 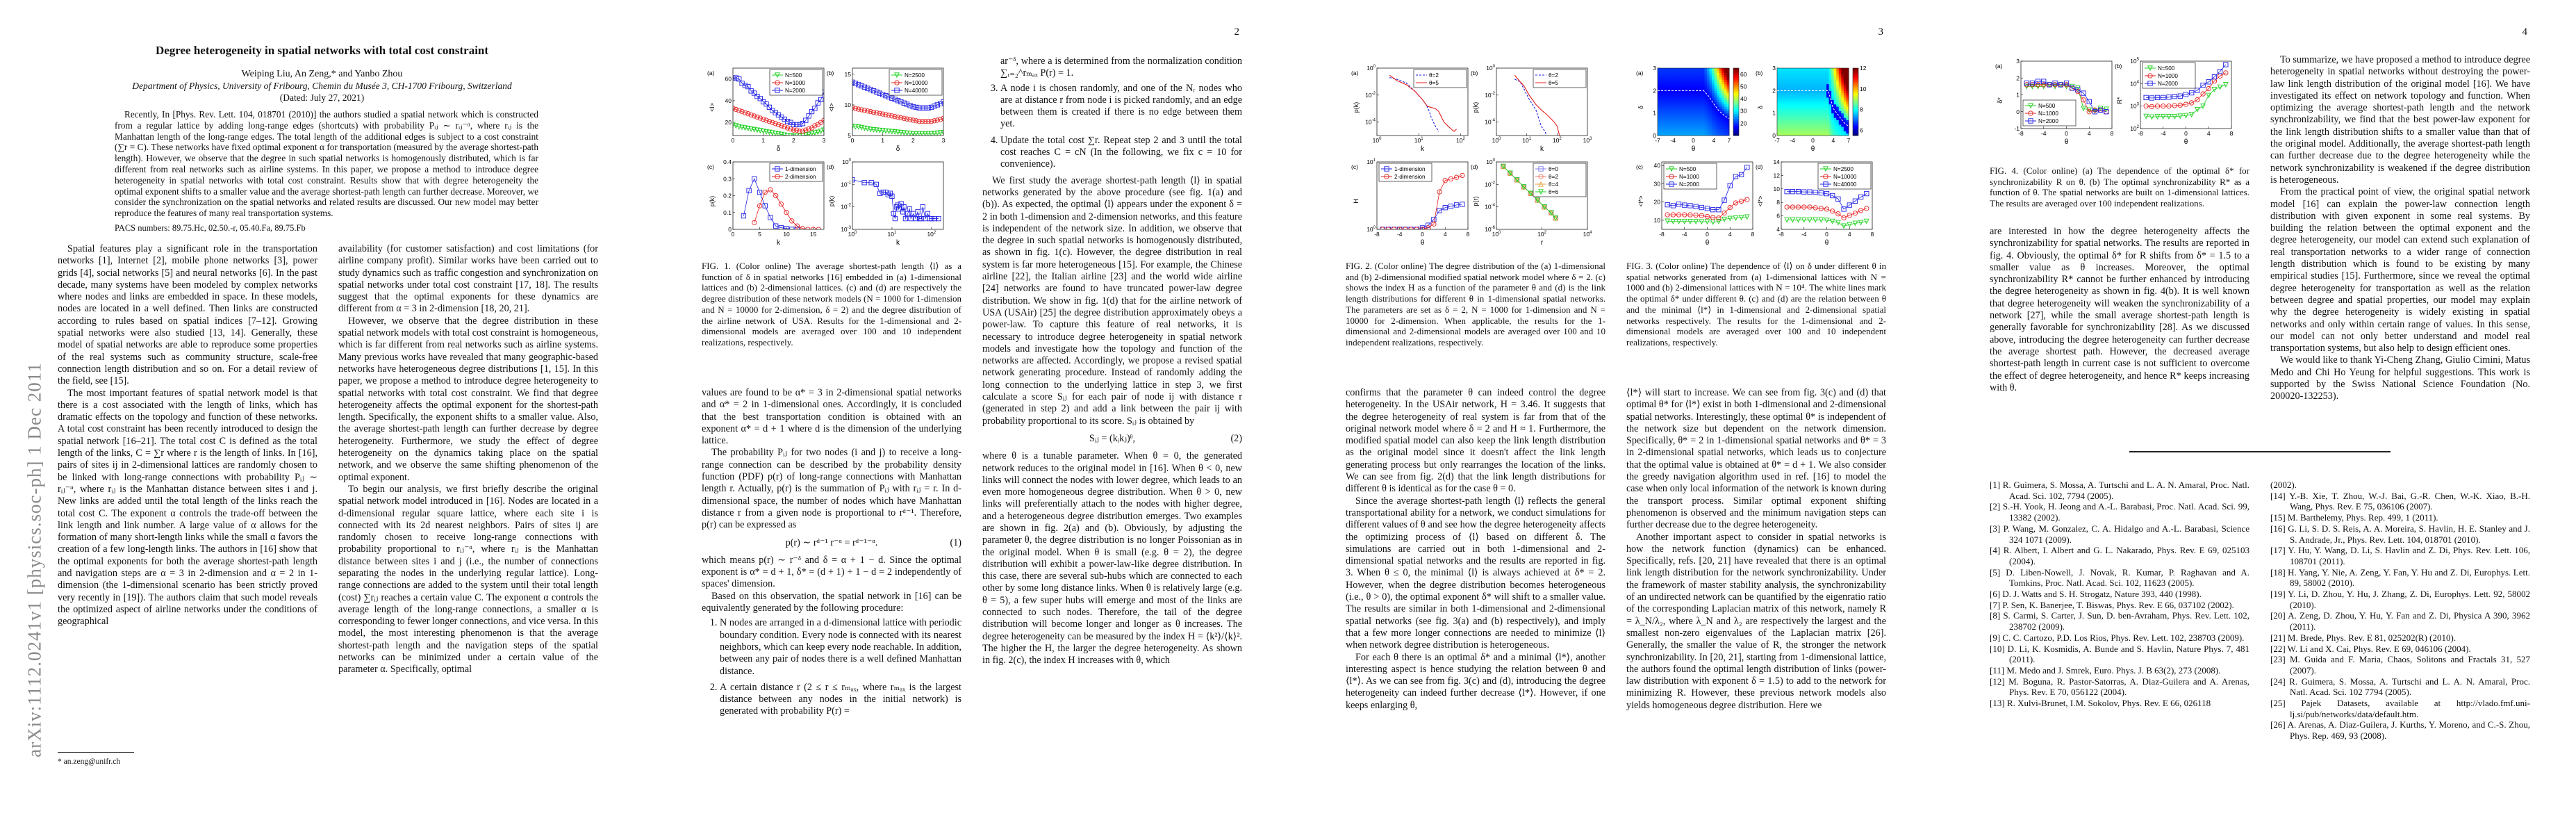 I want to click on series-line, so click(x=2186, y=100).